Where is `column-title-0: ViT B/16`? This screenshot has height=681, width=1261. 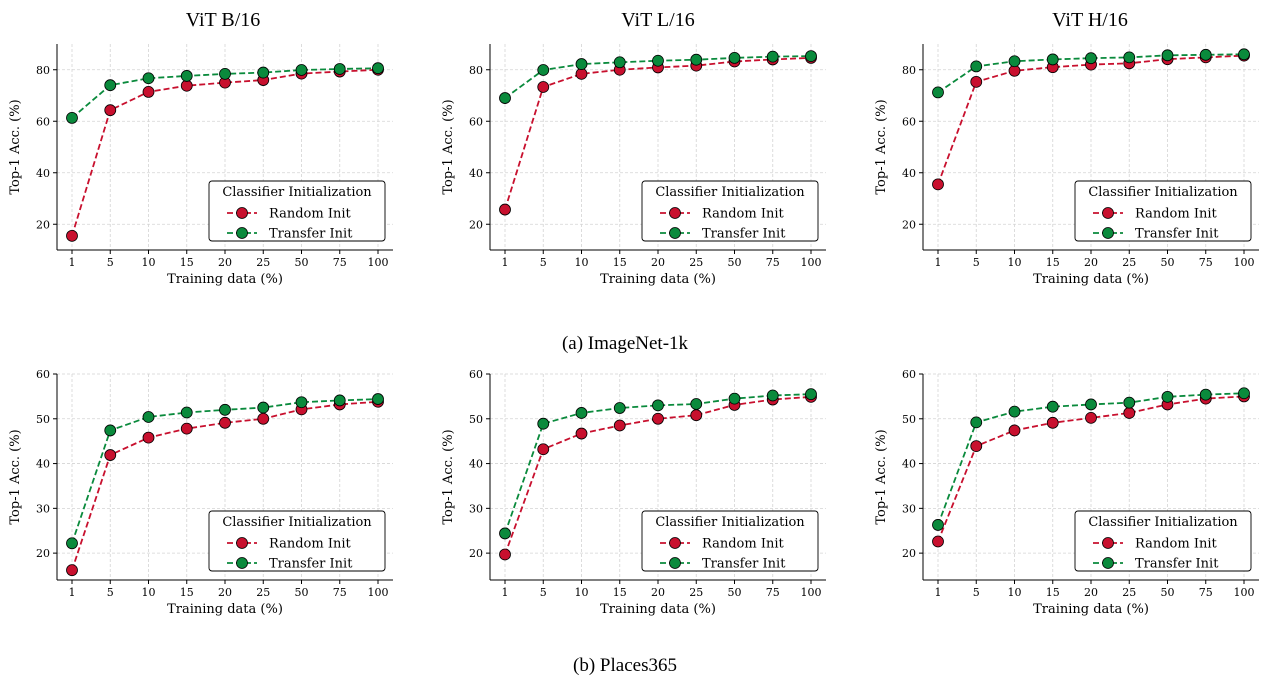 column-title-0: ViT B/16 is located at coordinates (223, 20).